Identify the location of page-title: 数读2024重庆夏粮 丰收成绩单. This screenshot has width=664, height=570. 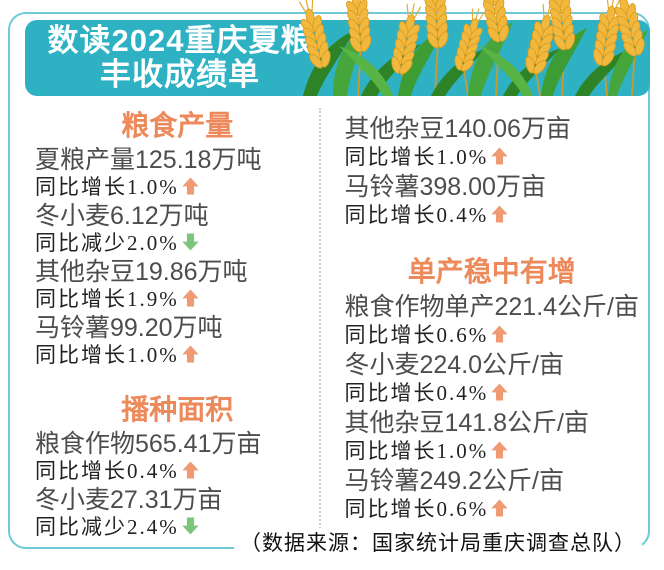
(180, 58).